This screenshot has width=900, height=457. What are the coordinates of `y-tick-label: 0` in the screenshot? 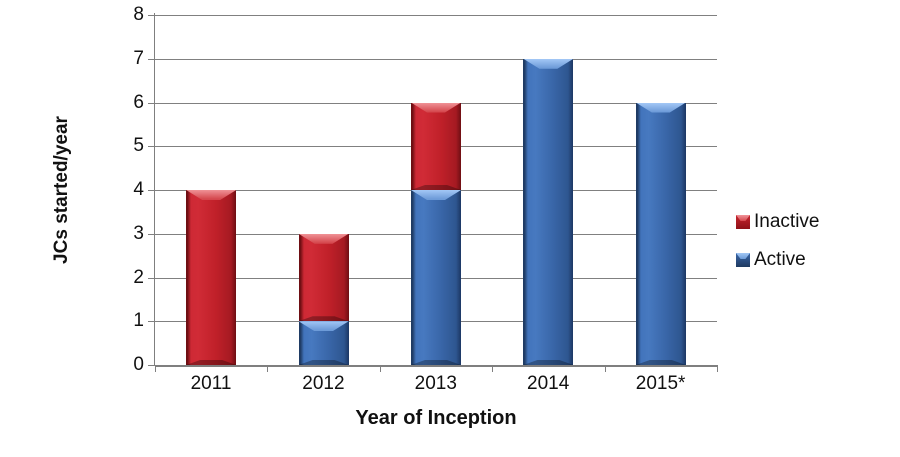 It's located at (138, 364).